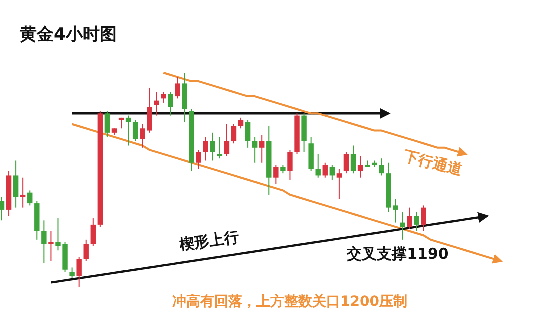 The image size is (550, 332). Describe the element at coordinates (208, 241) in the screenshot. I see `annotation: 楔形上行` at that location.